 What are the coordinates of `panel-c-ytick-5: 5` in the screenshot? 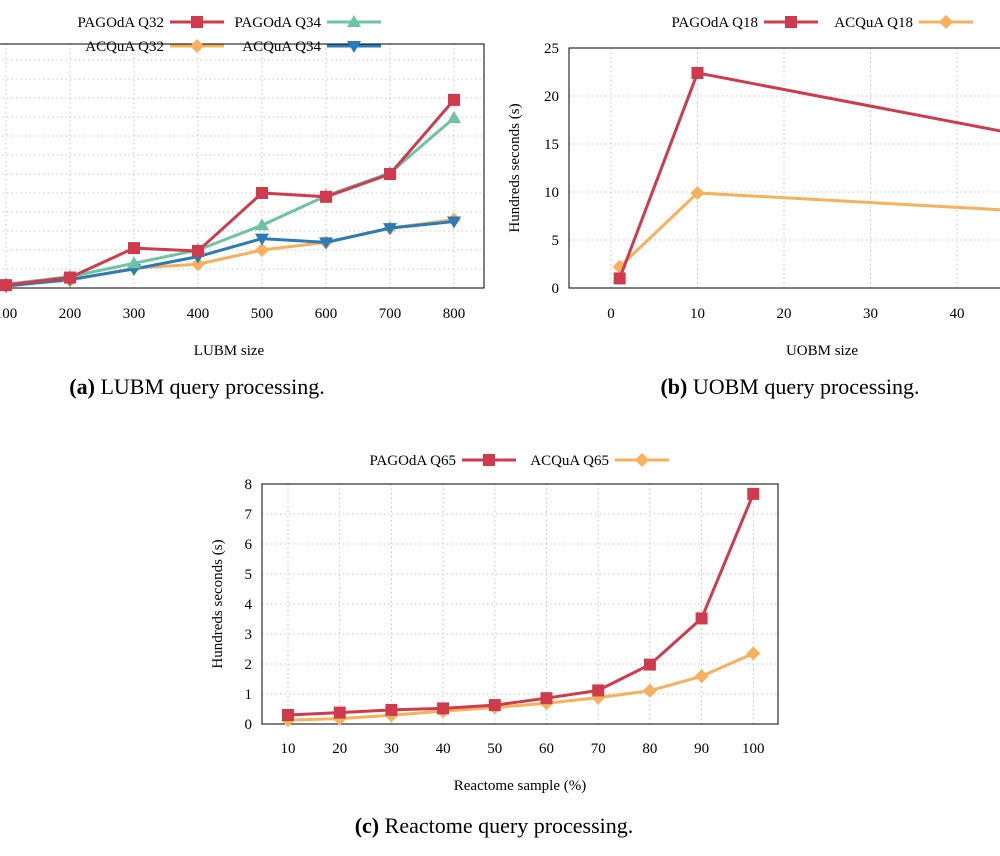 It's located at (249, 575).